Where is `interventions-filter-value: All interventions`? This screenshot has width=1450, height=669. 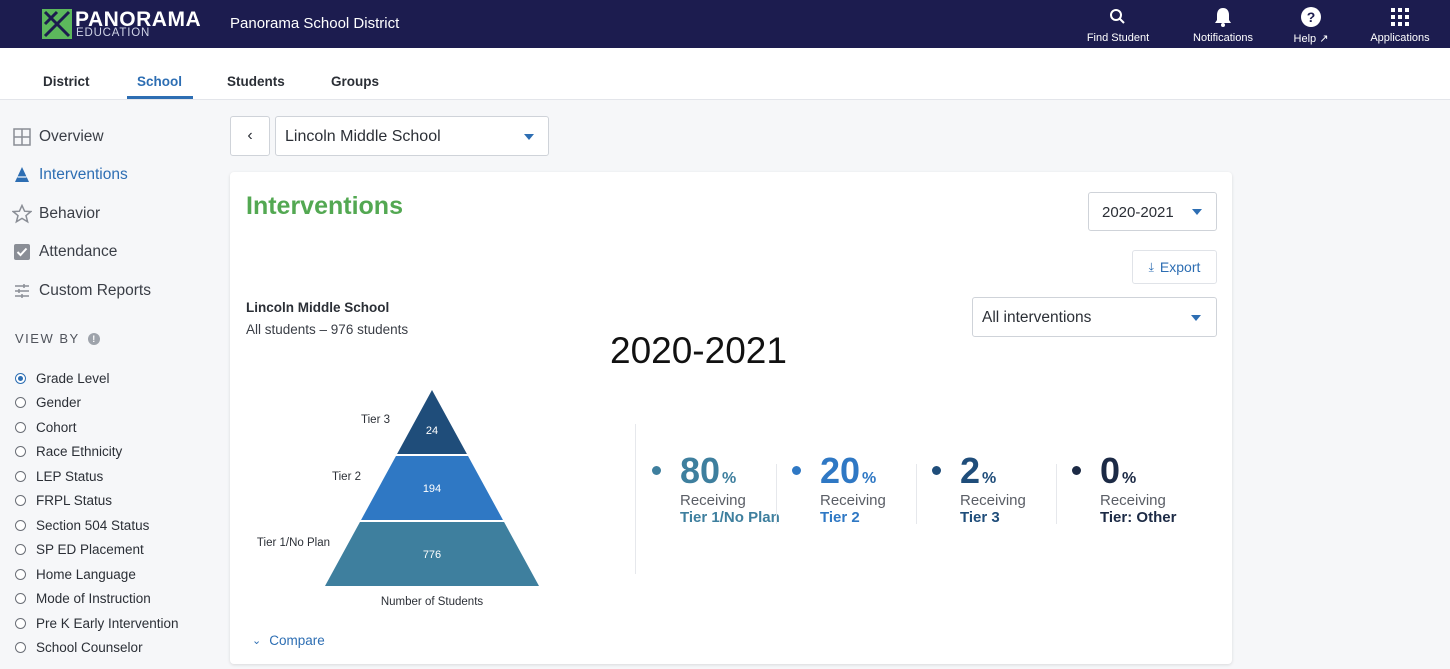 interventions-filter-value: All interventions is located at coordinates (1037, 317).